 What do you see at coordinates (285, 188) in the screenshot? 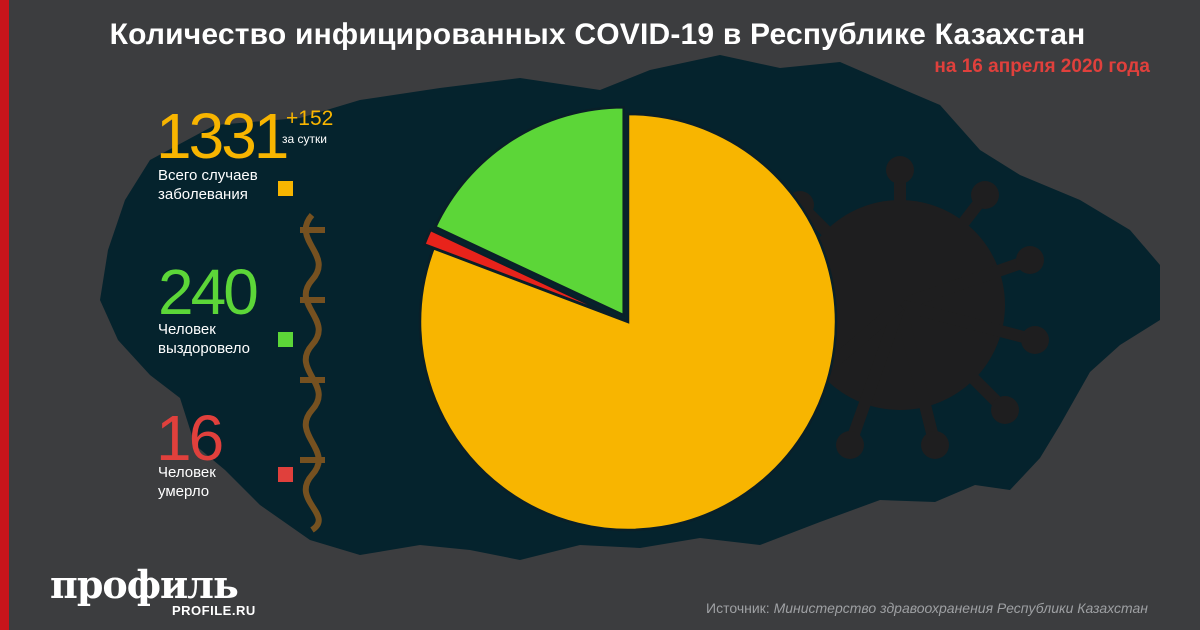
I see `total-legend-square` at bounding box center [285, 188].